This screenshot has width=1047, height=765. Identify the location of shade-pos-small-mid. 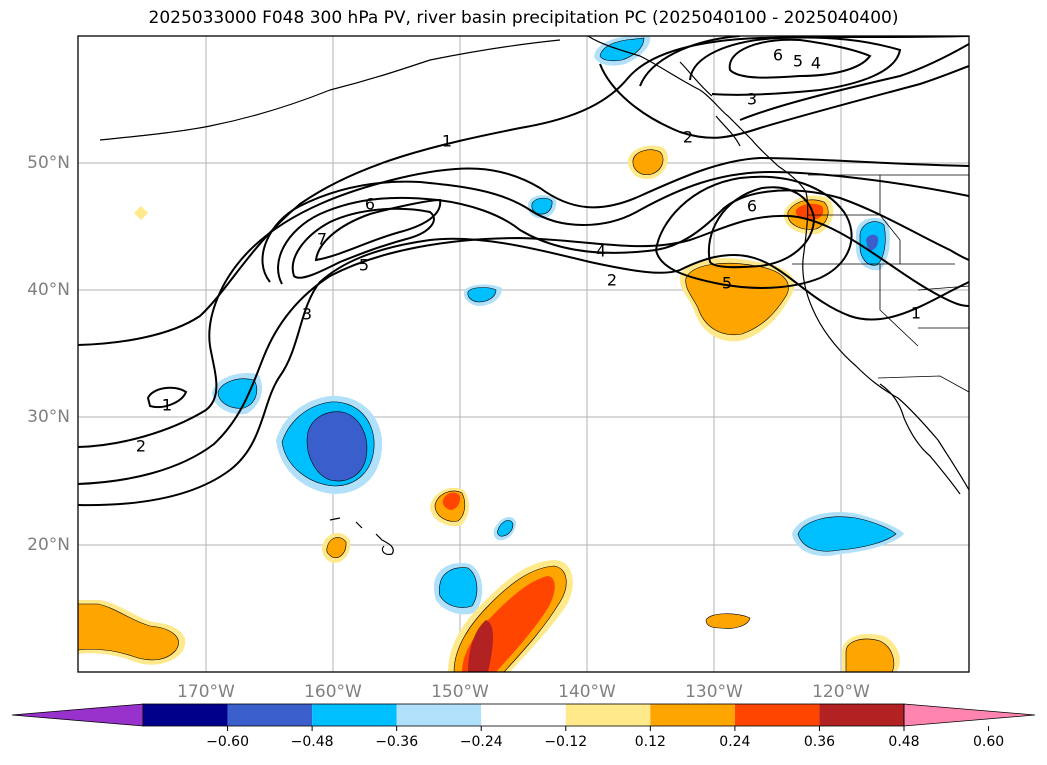
(336, 547).